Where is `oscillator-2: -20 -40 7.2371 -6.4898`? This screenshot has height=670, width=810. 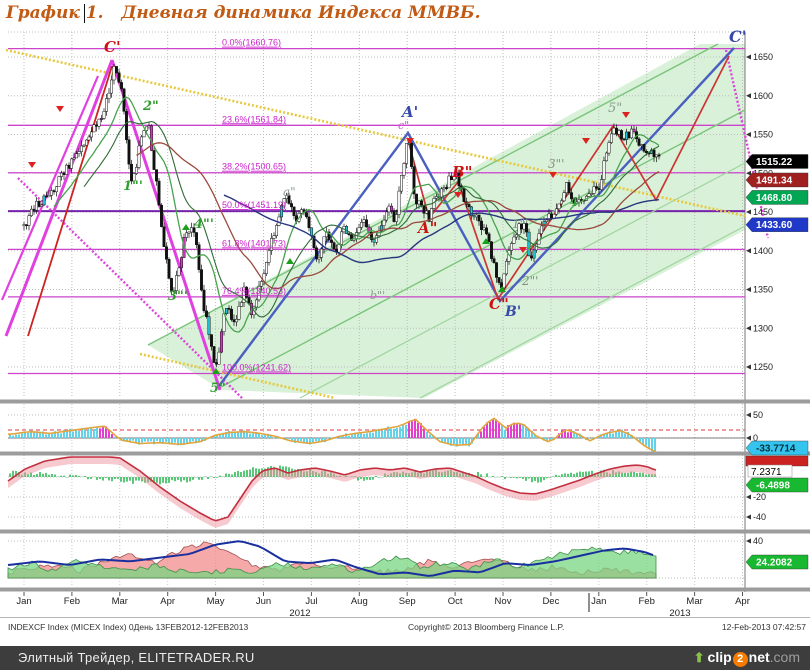
oscillator-2: -20 -40 7.2371 -6.4898 is located at coordinates (408, 491).